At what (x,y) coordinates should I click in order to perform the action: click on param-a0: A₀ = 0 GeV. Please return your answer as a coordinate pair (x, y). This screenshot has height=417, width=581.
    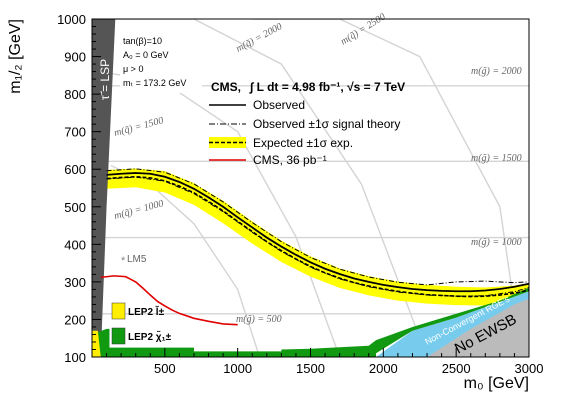
    Looking at the image, I should click on (146, 55).